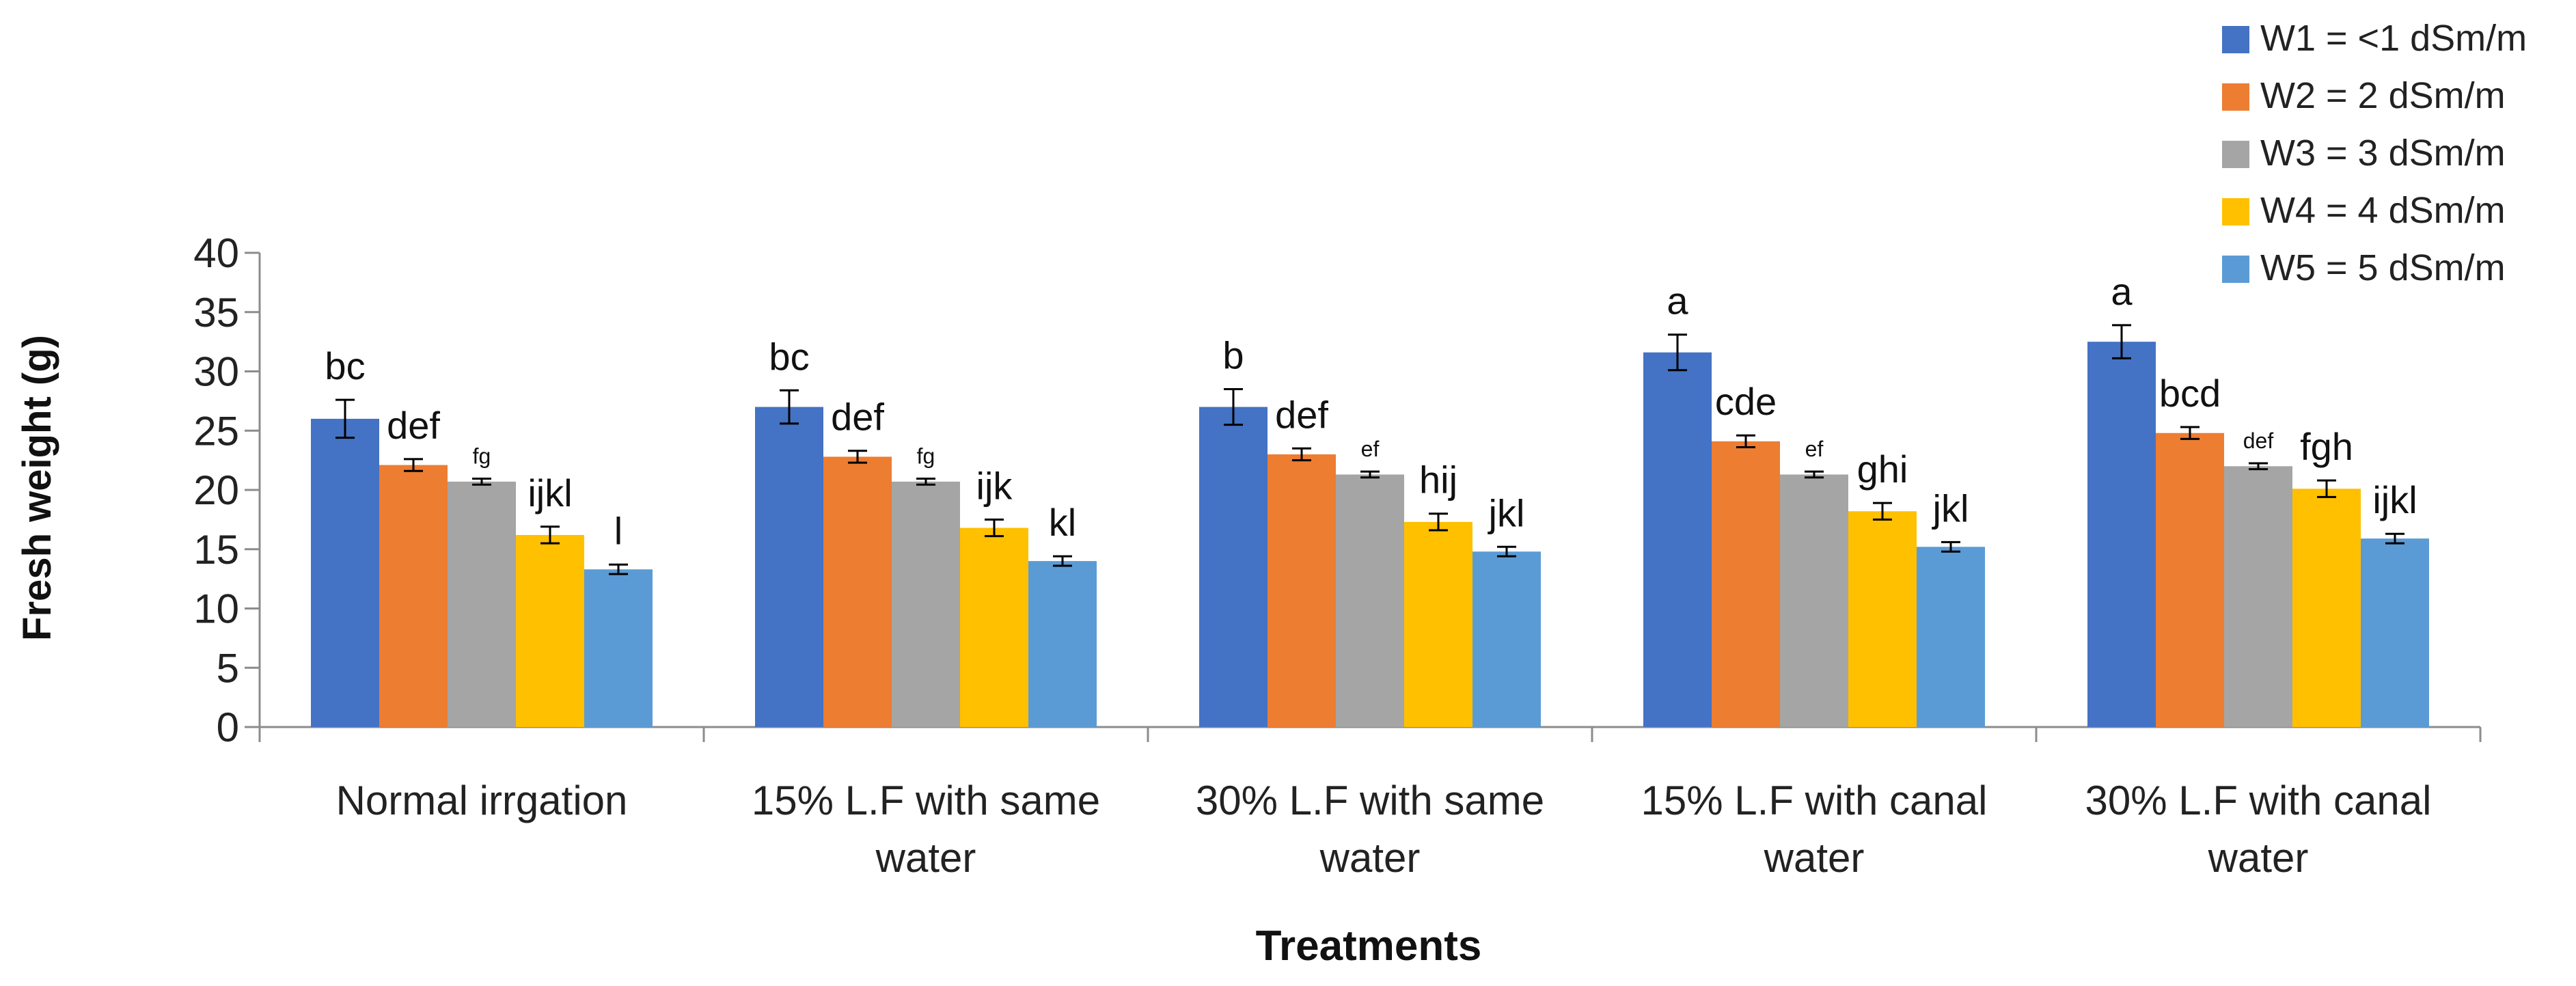  I want to click on significance-label: ijk, so click(994, 485).